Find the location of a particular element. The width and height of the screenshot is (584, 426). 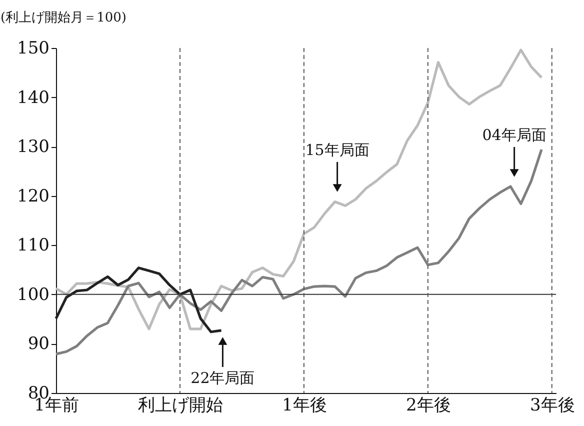

annotation: 15年局面 is located at coordinates (337, 150).